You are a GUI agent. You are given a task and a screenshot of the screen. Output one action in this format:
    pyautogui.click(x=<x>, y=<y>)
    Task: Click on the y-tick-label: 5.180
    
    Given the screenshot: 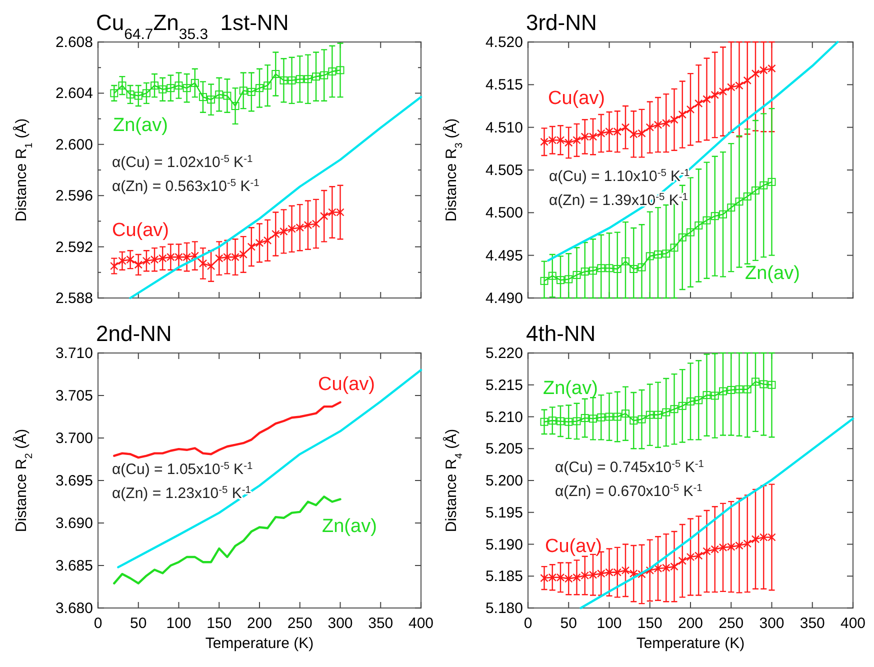 What is the action you would take?
    pyautogui.click(x=504, y=608)
    